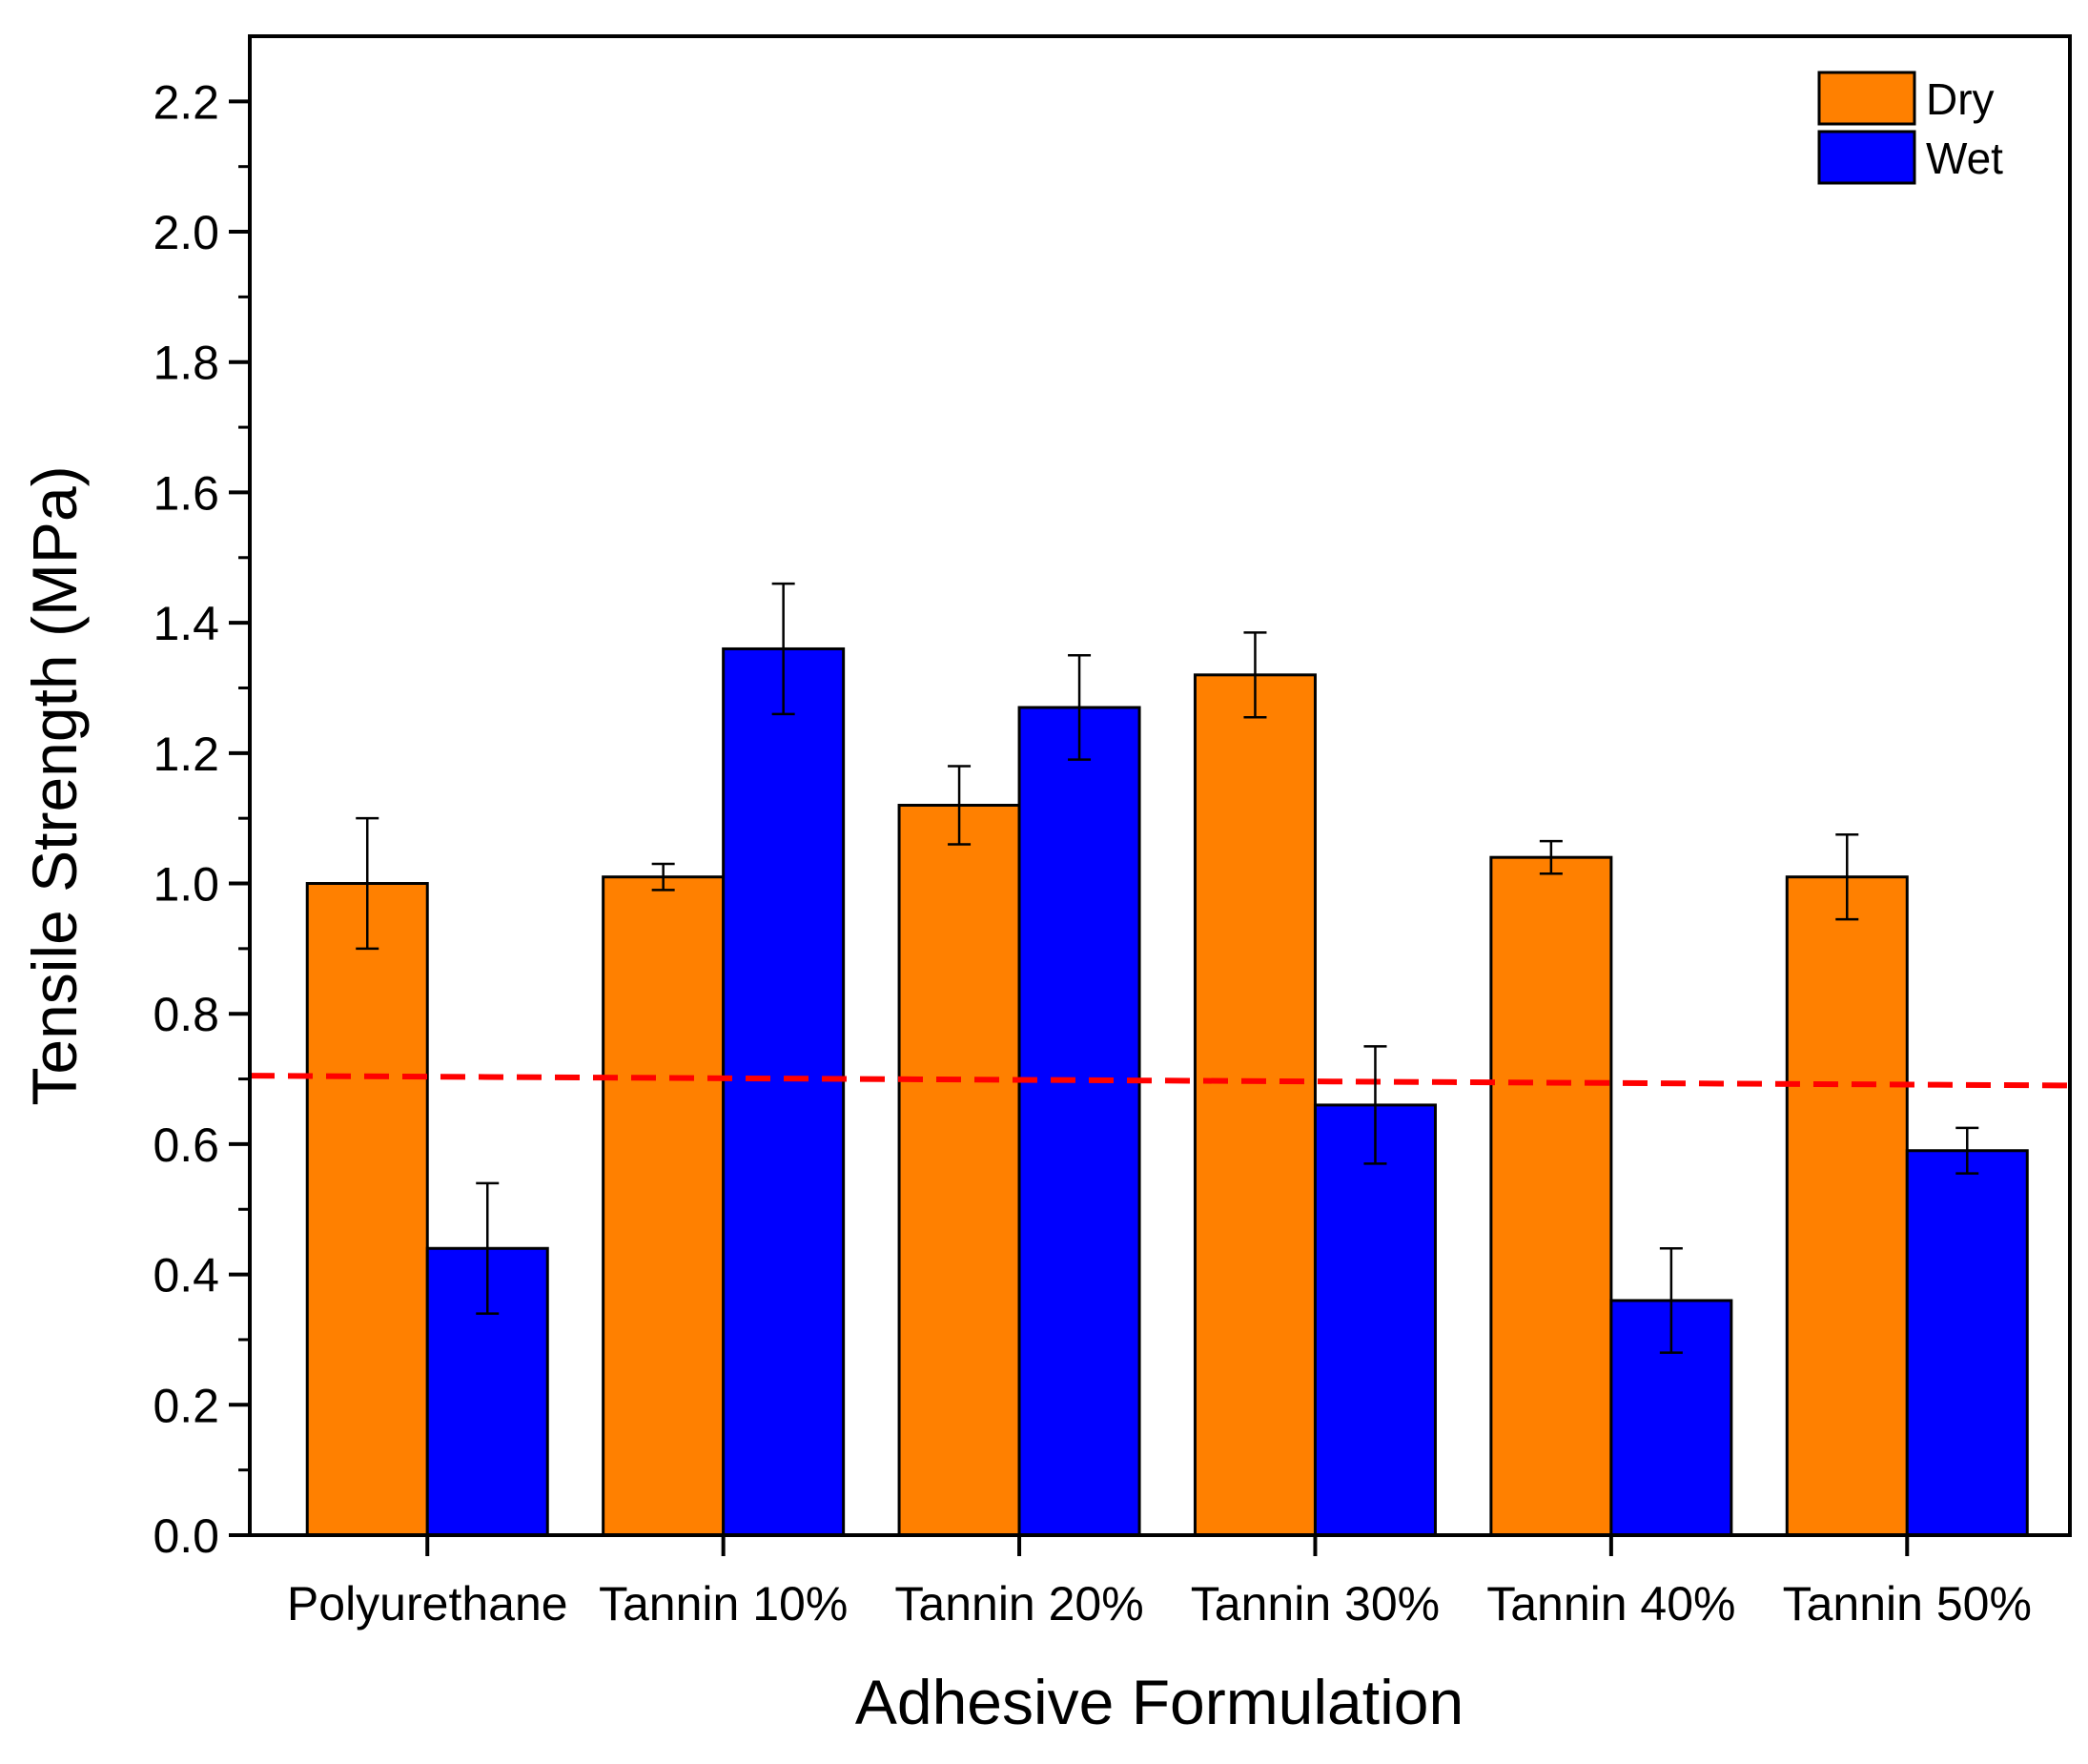 This screenshot has width=2088, height=1764. Describe the element at coordinates (186, 363) in the screenshot. I see `y-tick-label: 1.8` at that location.